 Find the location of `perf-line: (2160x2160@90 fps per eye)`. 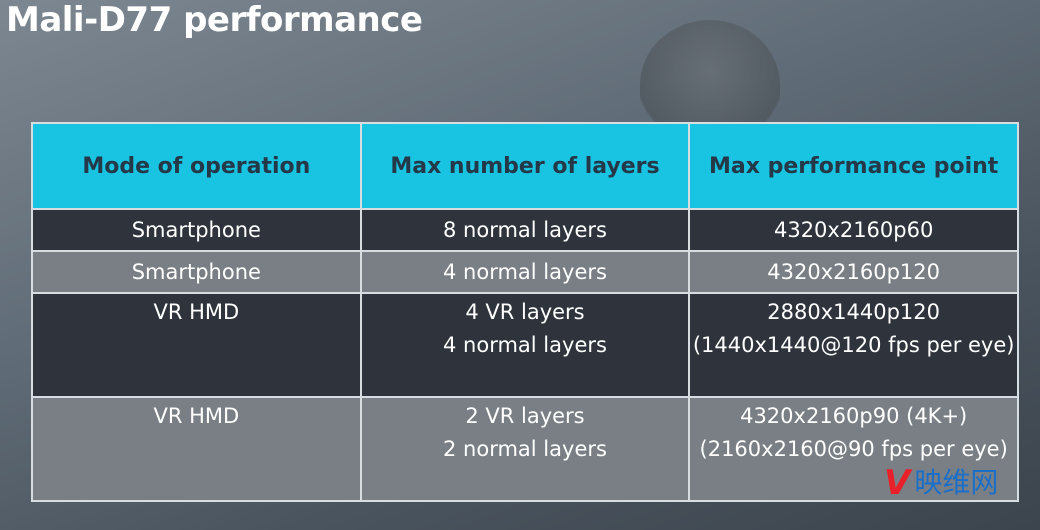

perf-line: (2160x2160@90 fps per eye) is located at coordinates (853, 449).